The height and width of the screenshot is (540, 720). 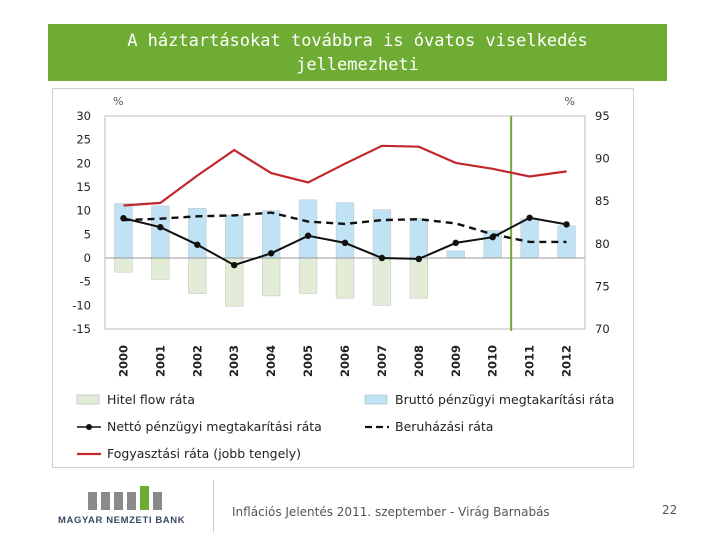 What do you see at coordinates (382, 361) in the screenshot?
I see `x-tick-label: 2007` at bounding box center [382, 361].